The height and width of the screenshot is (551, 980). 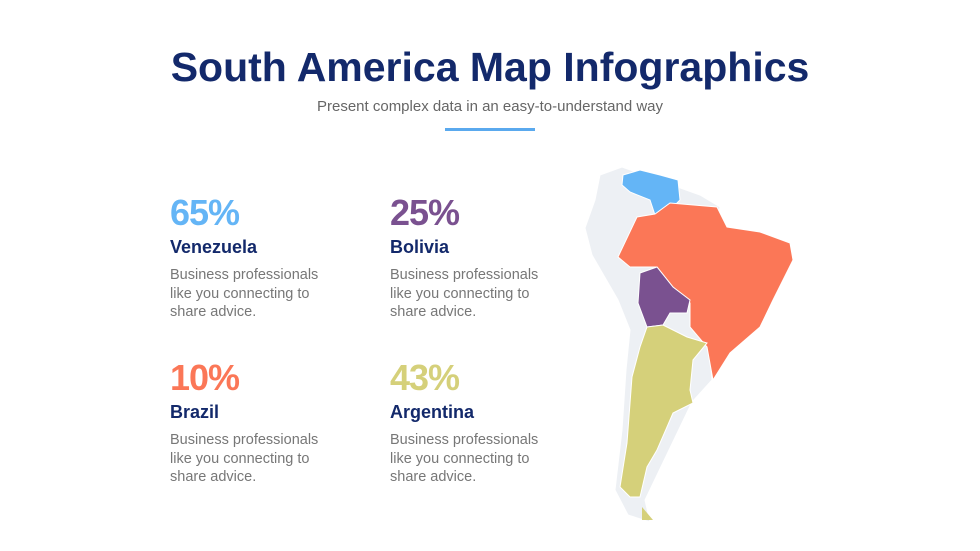 I want to click on stat-country: Brazil, so click(x=195, y=412).